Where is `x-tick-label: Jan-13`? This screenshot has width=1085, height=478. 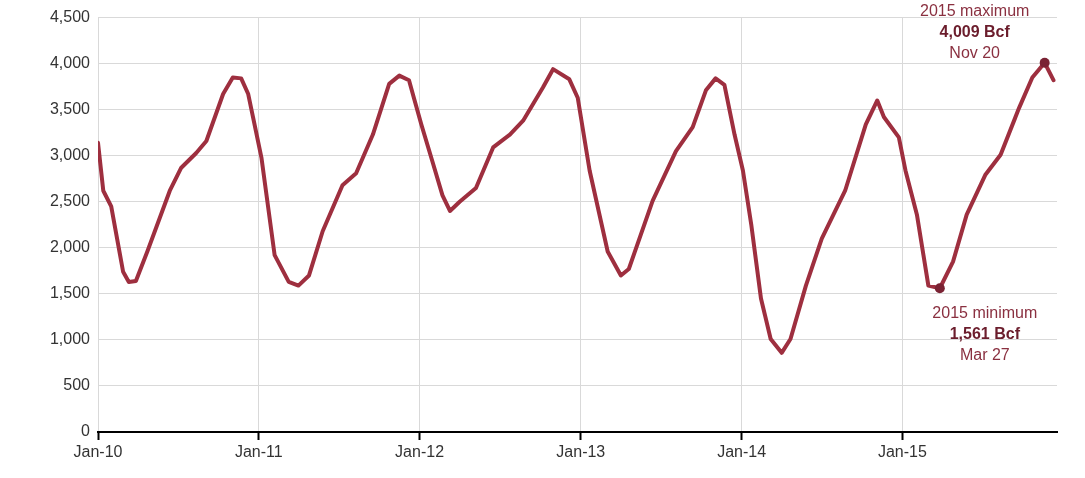
x-tick-label: Jan-13 is located at coordinates (581, 452).